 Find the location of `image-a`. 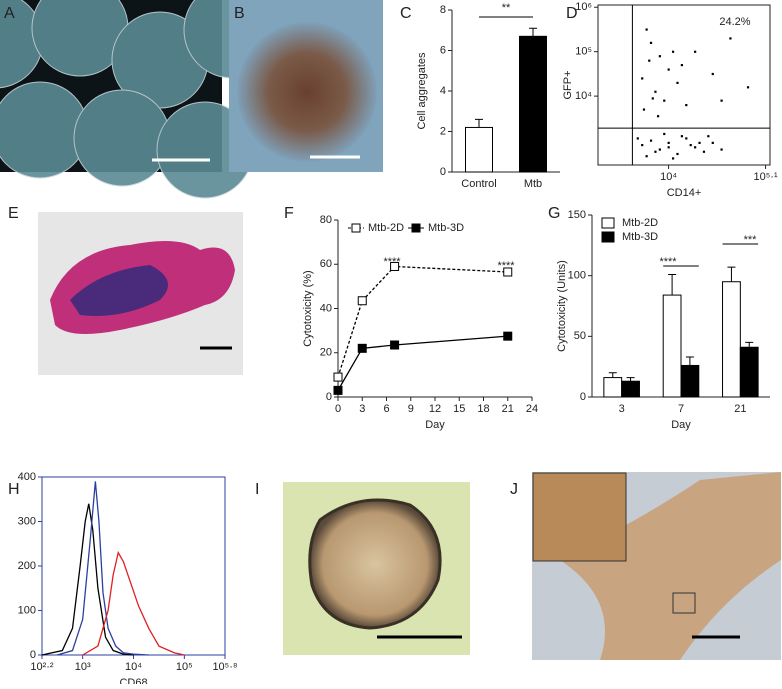

image-a is located at coordinates (140, 99).